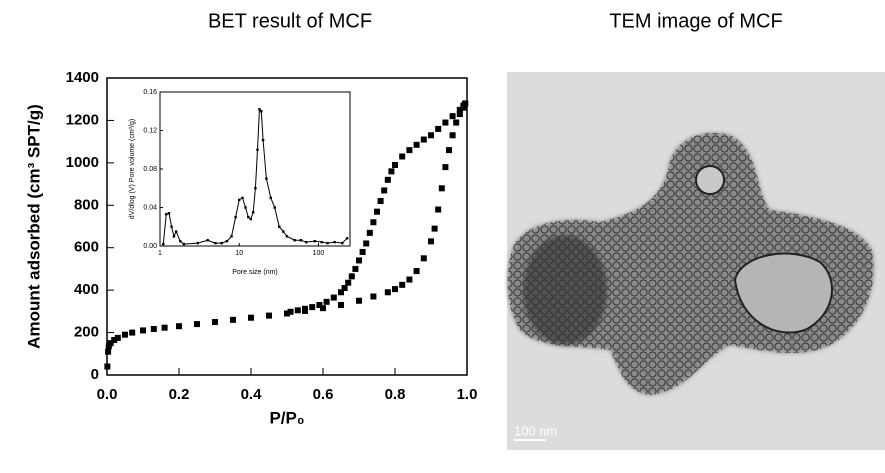 The width and height of the screenshot is (885, 473). I want to click on y-tick-label: 1200, so click(82, 119).